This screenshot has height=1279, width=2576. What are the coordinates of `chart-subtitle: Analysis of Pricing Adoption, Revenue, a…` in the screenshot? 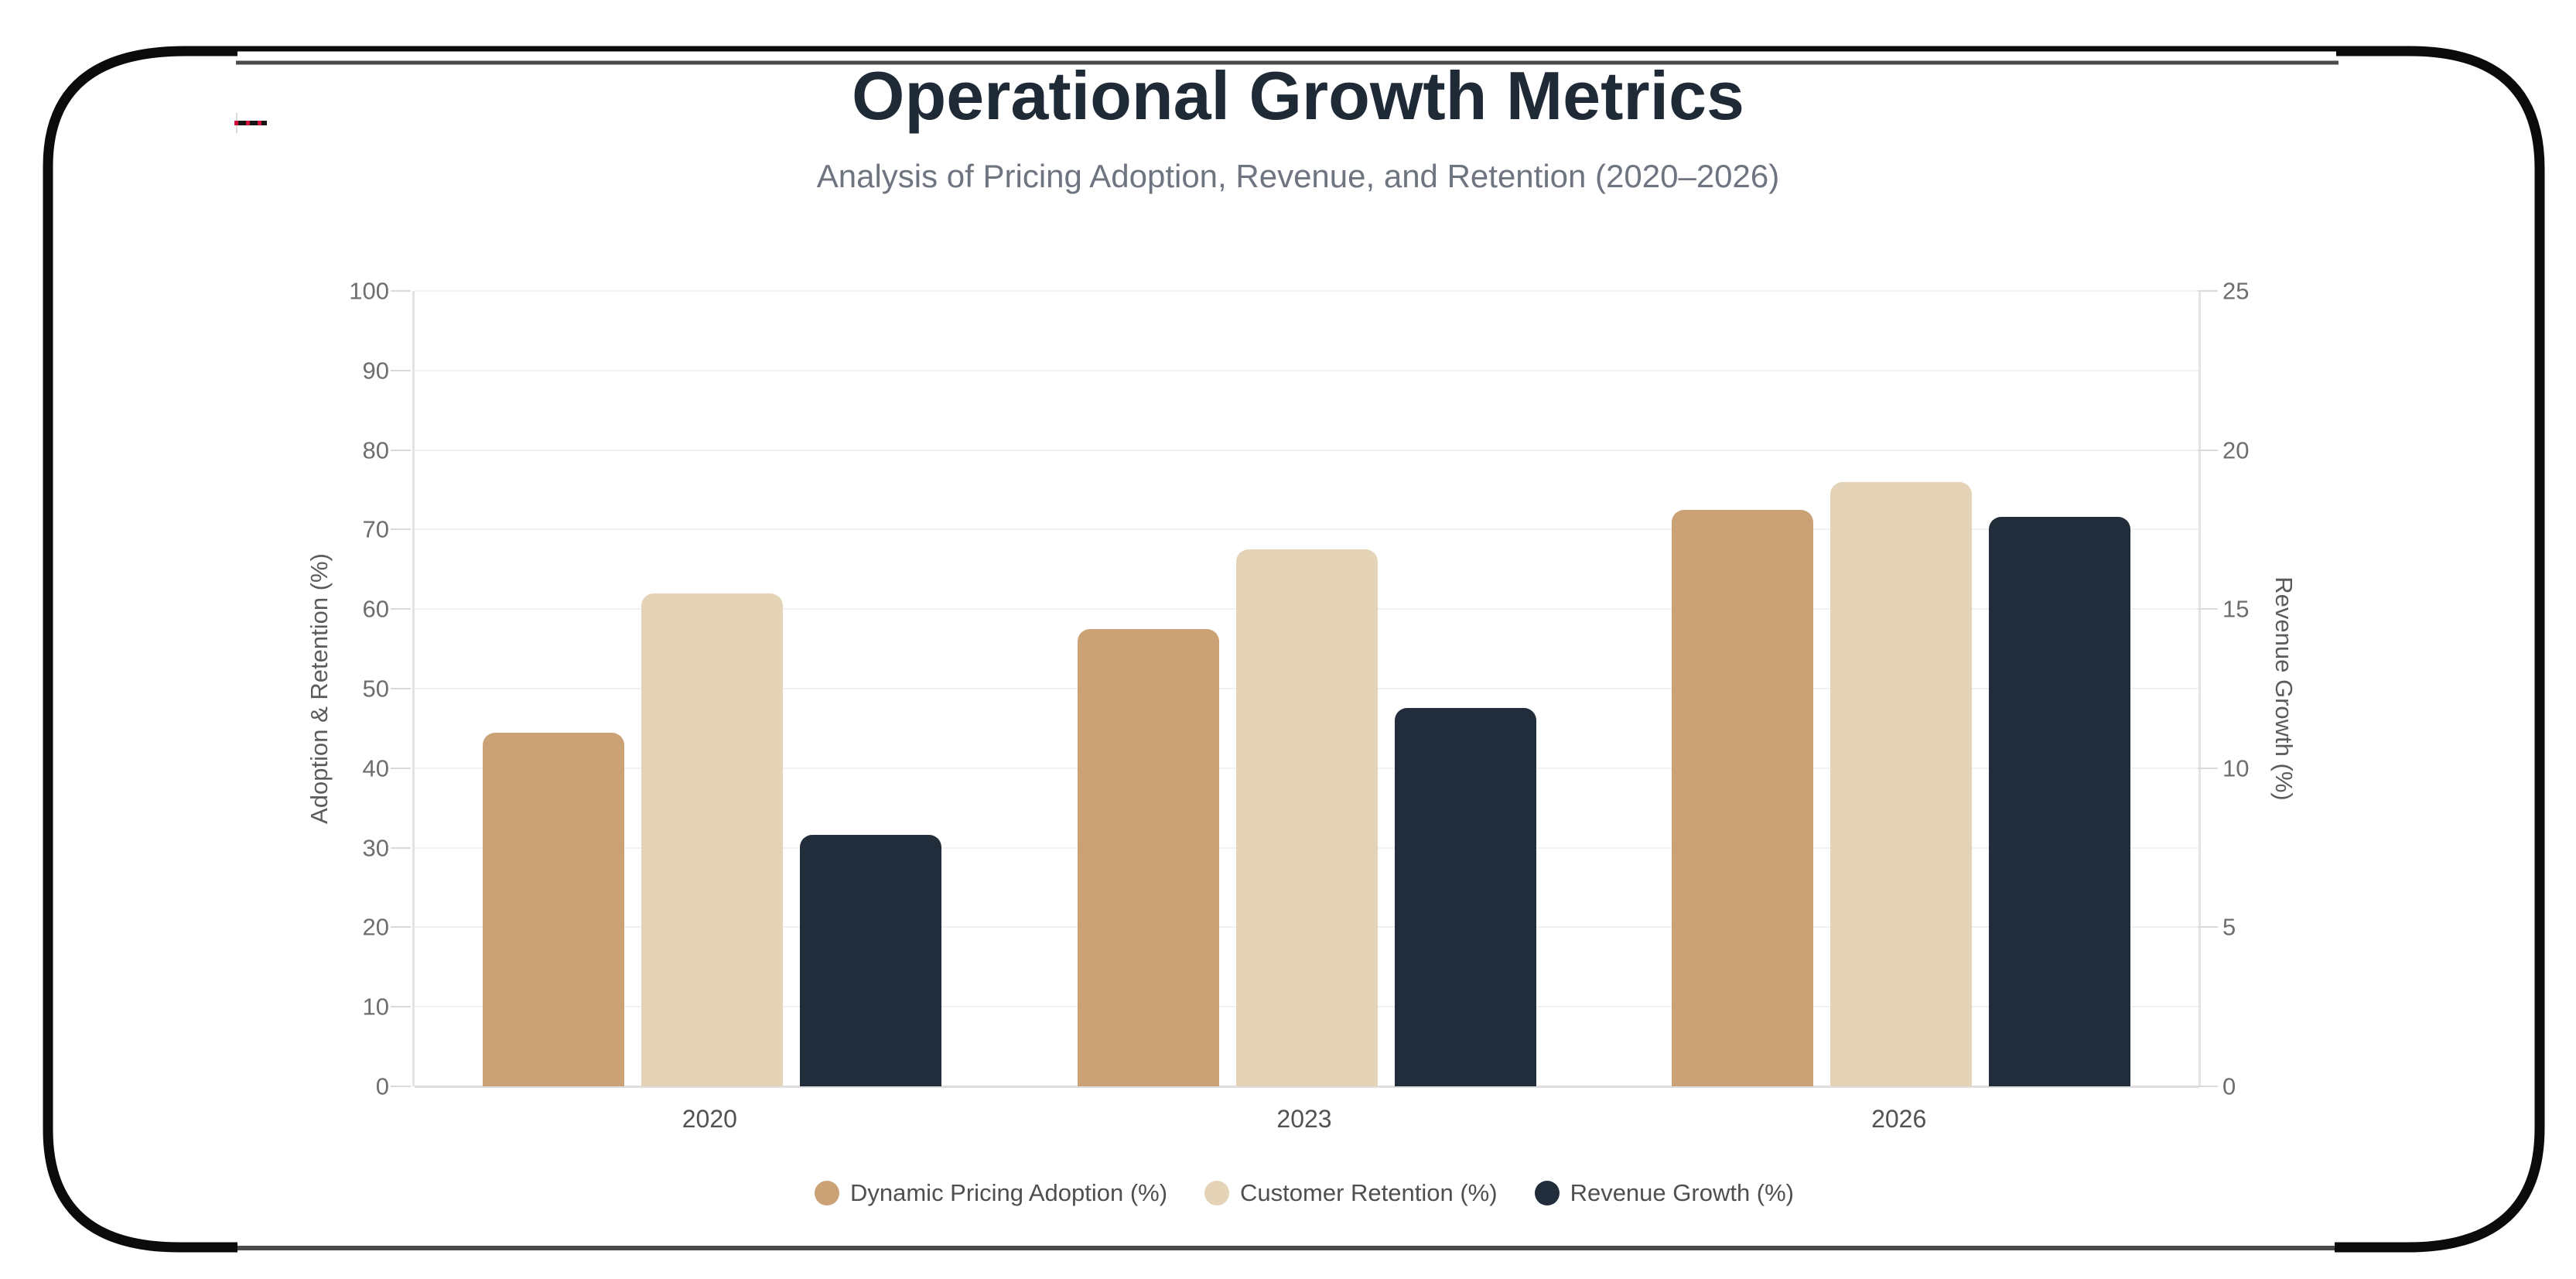 It's located at (1298, 176).